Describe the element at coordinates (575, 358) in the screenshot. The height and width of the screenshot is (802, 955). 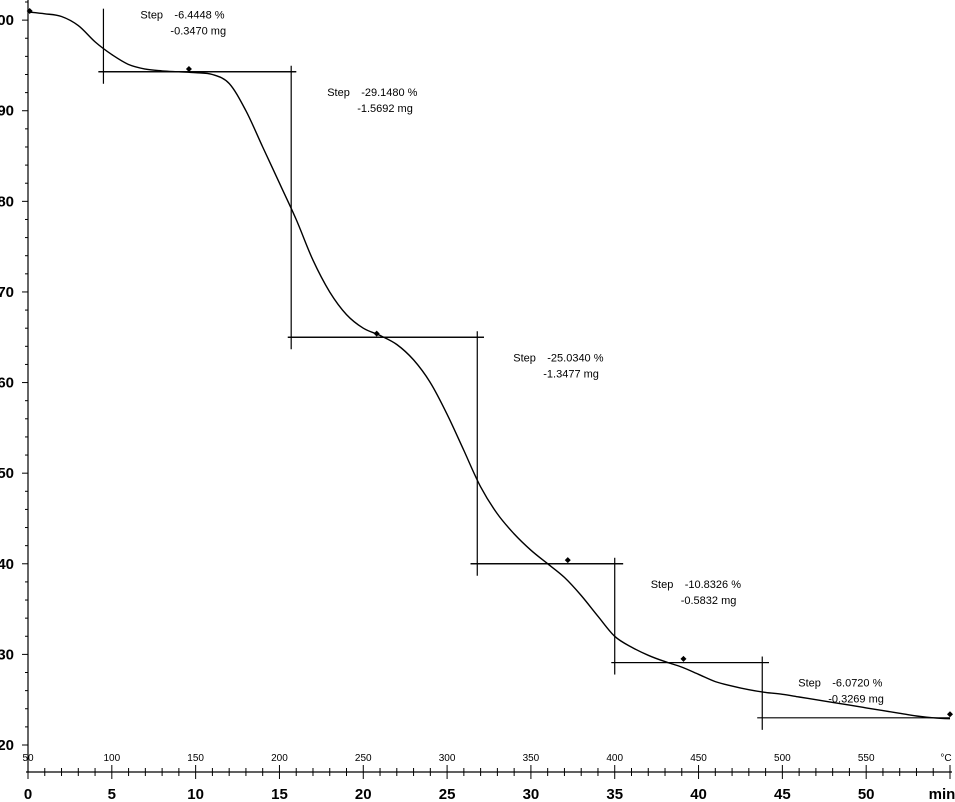
I see `step-percent: -25.0340 %` at that location.